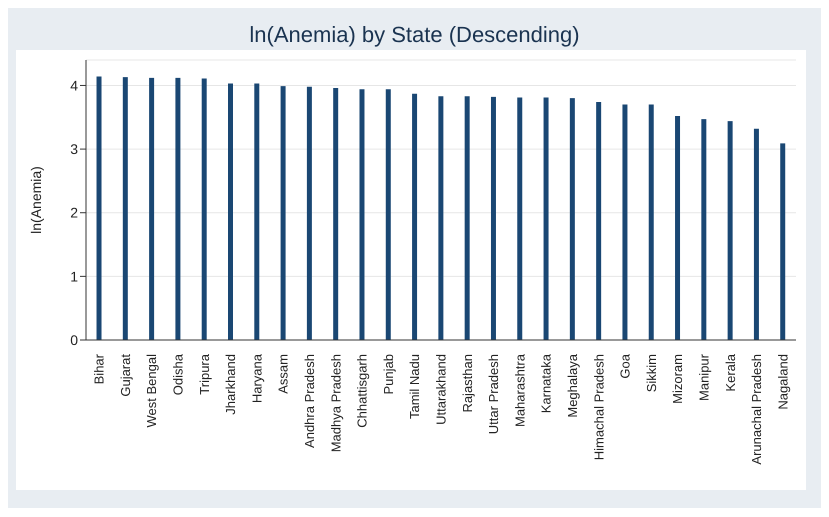 The height and width of the screenshot is (517, 829). I want to click on y-tick-label: 4, so click(74, 85).